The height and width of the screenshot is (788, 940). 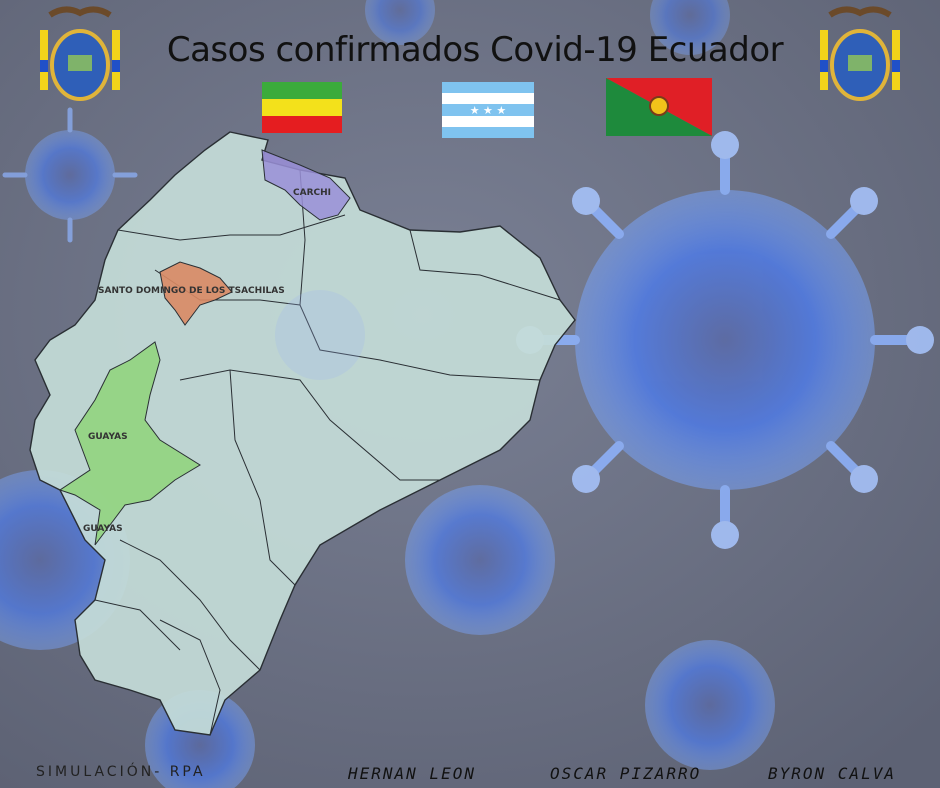 I want to click on province-carchi, so click(x=306, y=185).